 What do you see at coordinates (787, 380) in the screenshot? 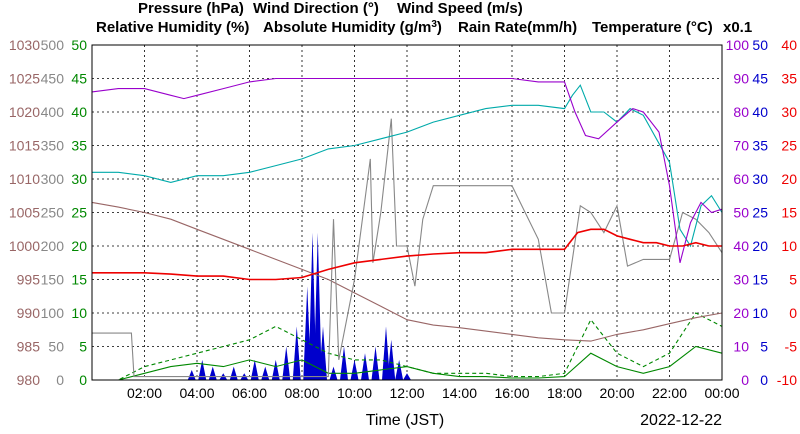
I see `y-tick-label-temperature: -10` at bounding box center [787, 380].